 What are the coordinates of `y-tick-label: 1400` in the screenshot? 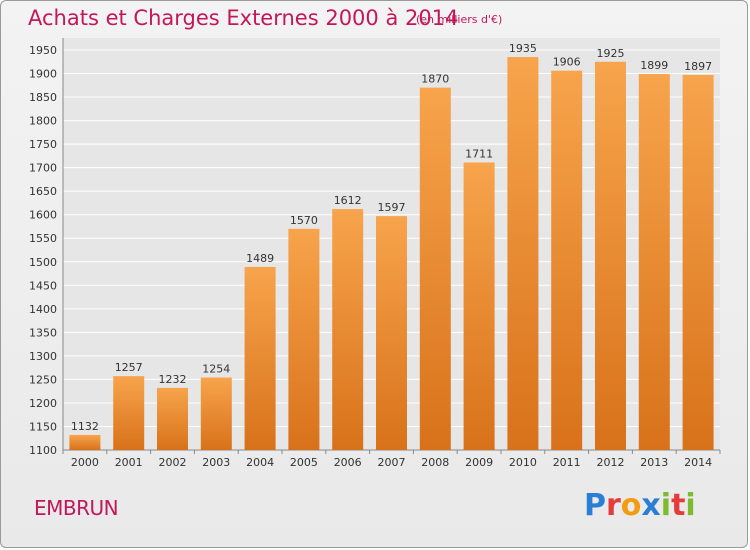 It's located at (43, 309).